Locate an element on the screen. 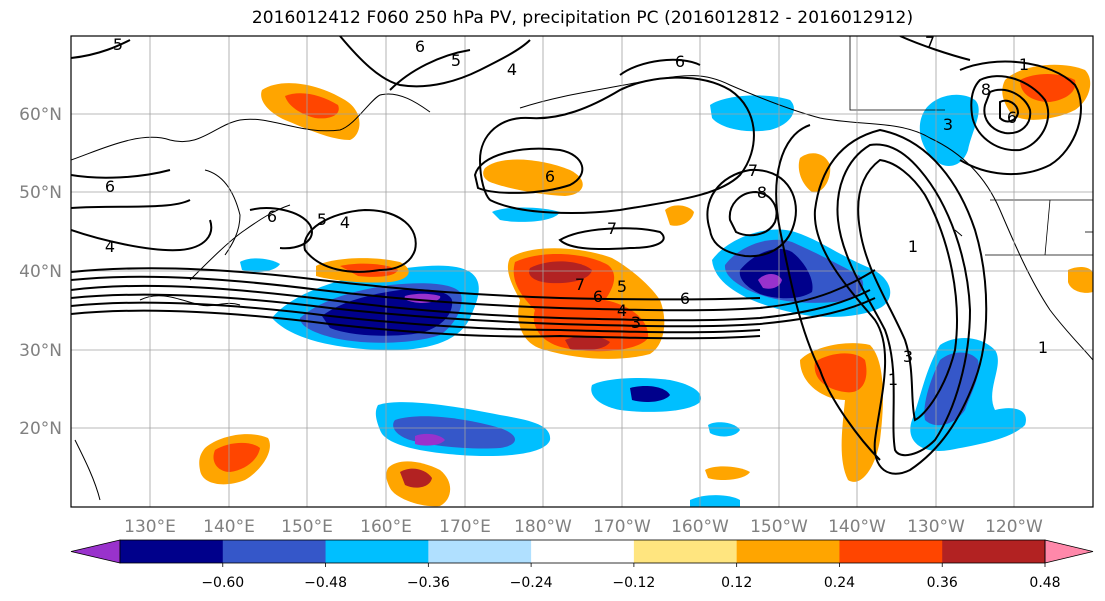 The height and width of the screenshot is (601, 1105). colorbar-tick-label: 0.12 is located at coordinates (736, 583).